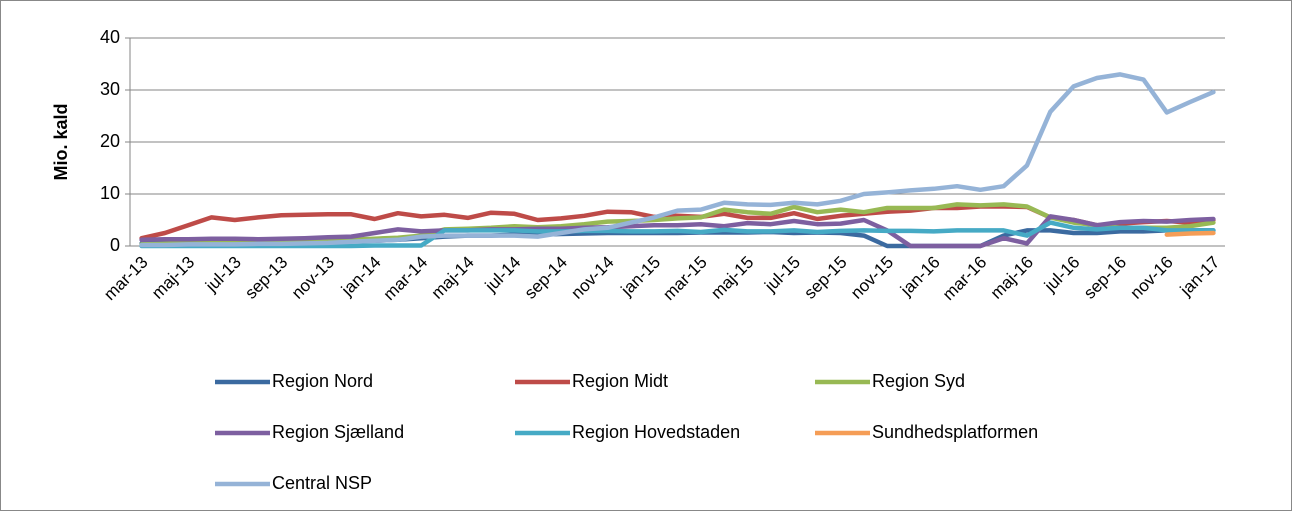  What do you see at coordinates (656, 432) in the screenshot?
I see `legend-label: Region Hovedstaden` at bounding box center [656, 432].